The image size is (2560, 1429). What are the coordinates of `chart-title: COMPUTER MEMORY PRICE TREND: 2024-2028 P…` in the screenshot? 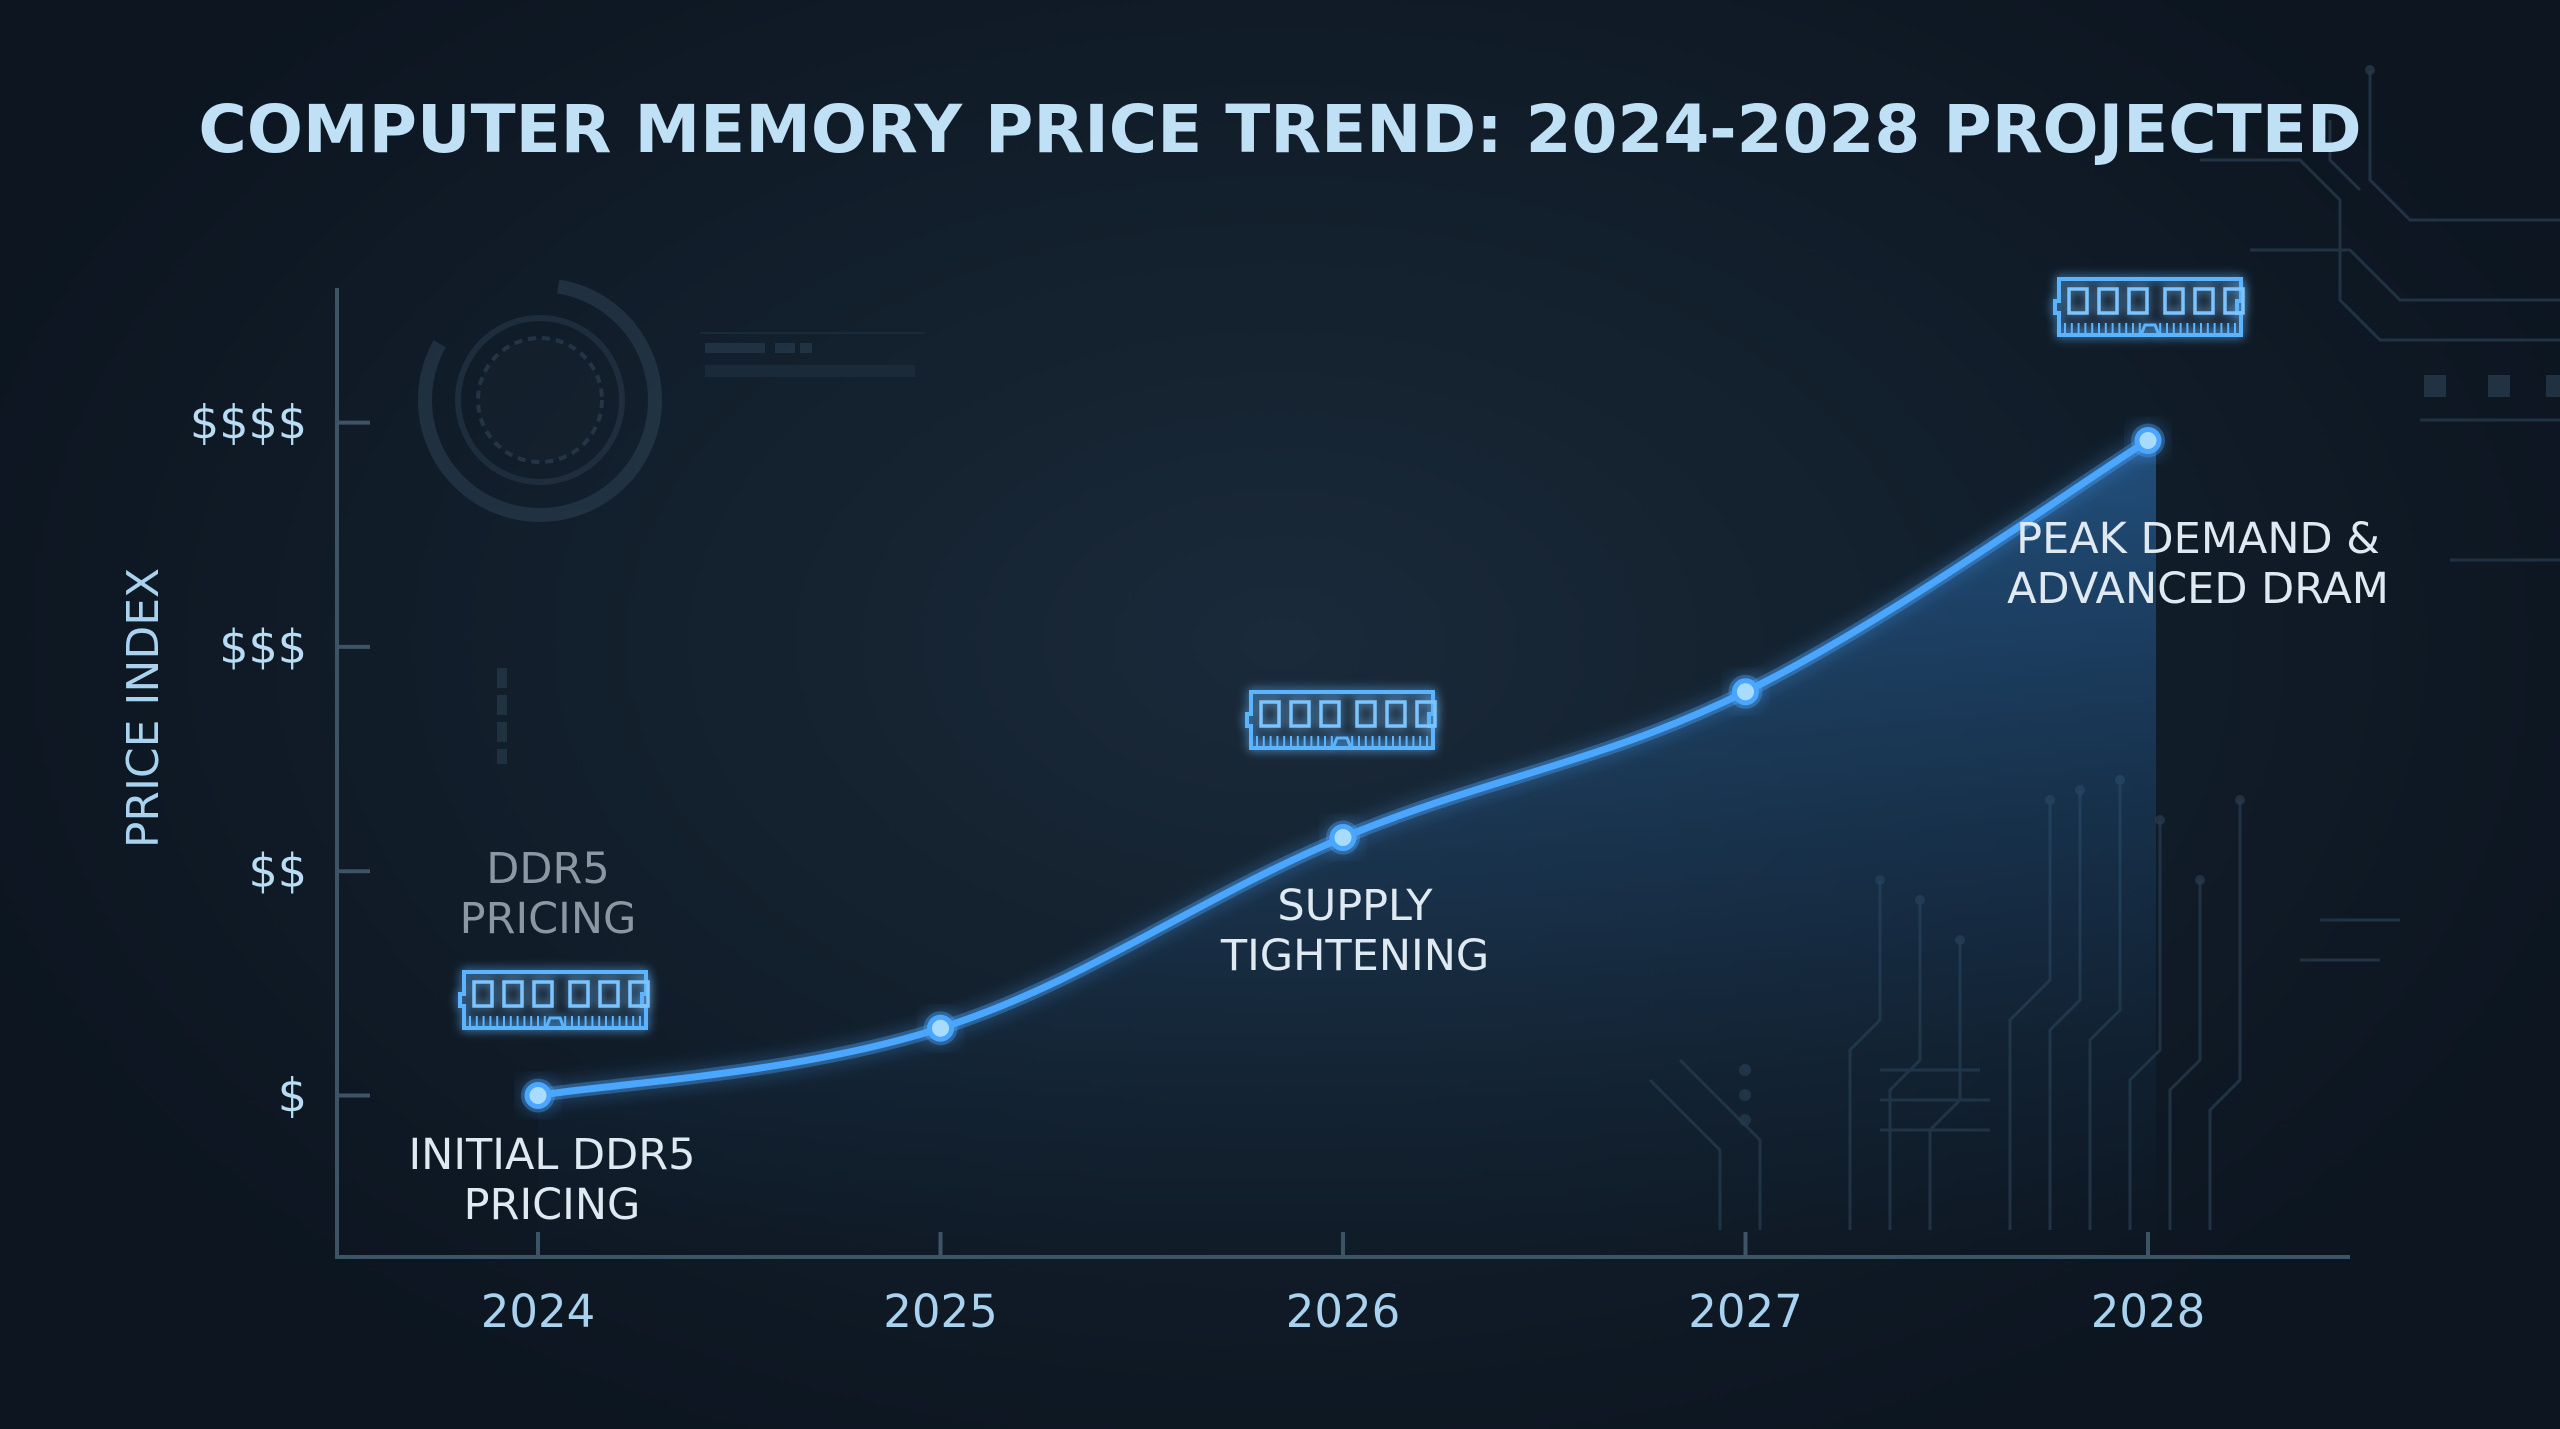 It's located at (1279, 129).